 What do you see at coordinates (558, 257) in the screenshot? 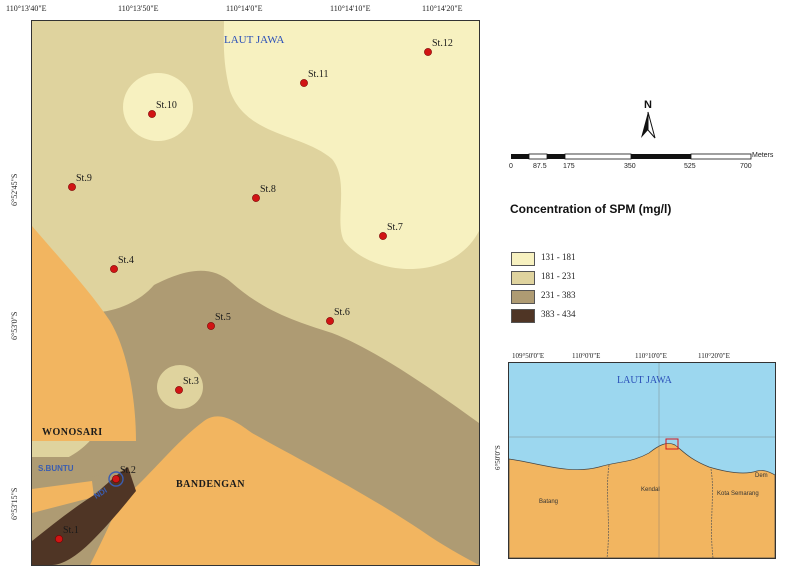
I see `legend-label-1: 131 - 181` at bounding box center [558, 257].